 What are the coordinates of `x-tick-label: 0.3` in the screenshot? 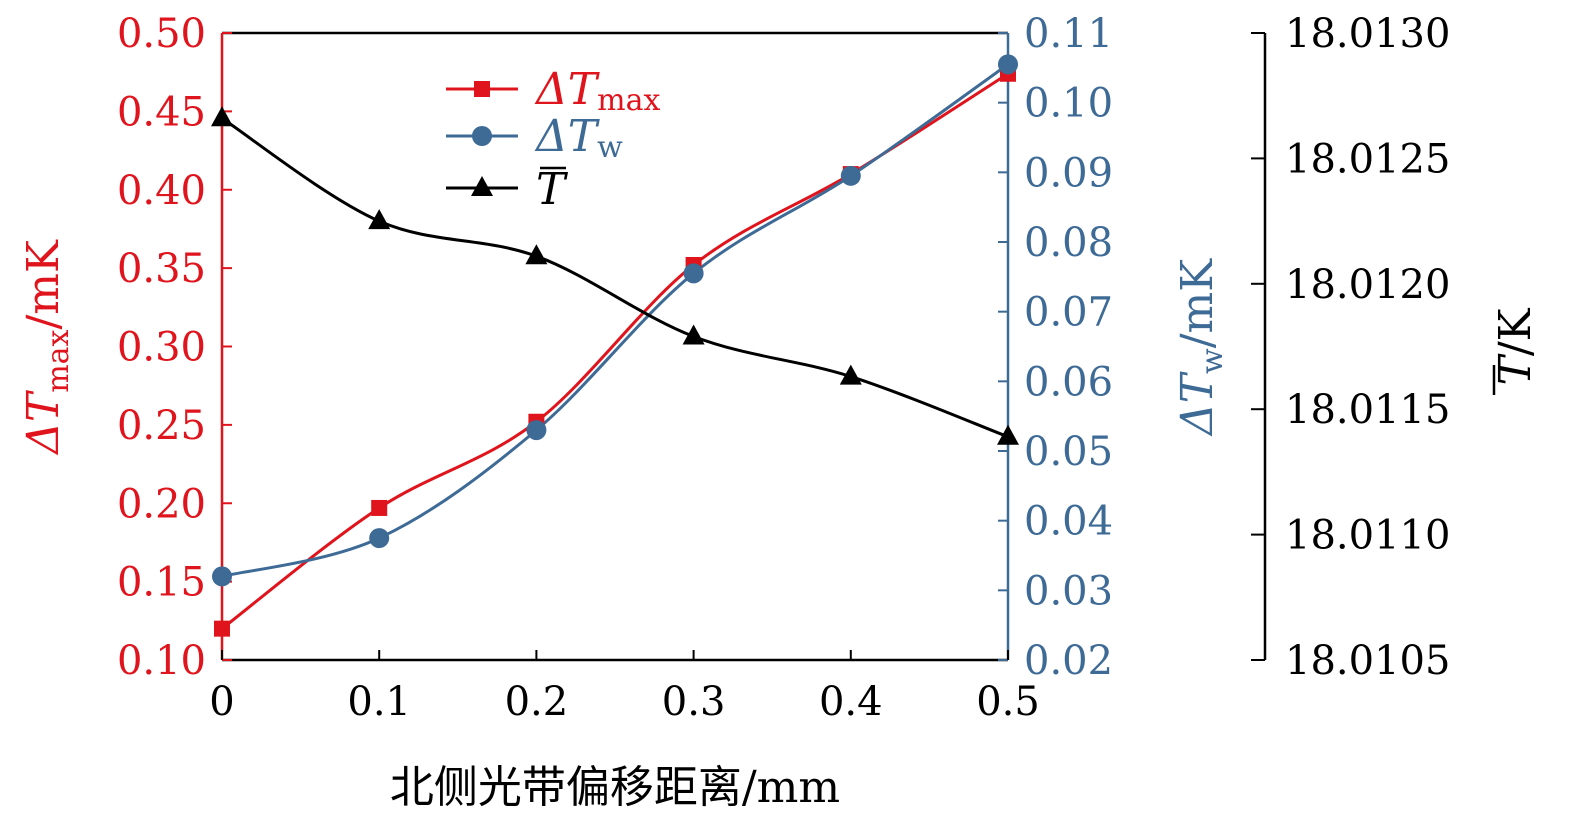 It's located at (694, 702).